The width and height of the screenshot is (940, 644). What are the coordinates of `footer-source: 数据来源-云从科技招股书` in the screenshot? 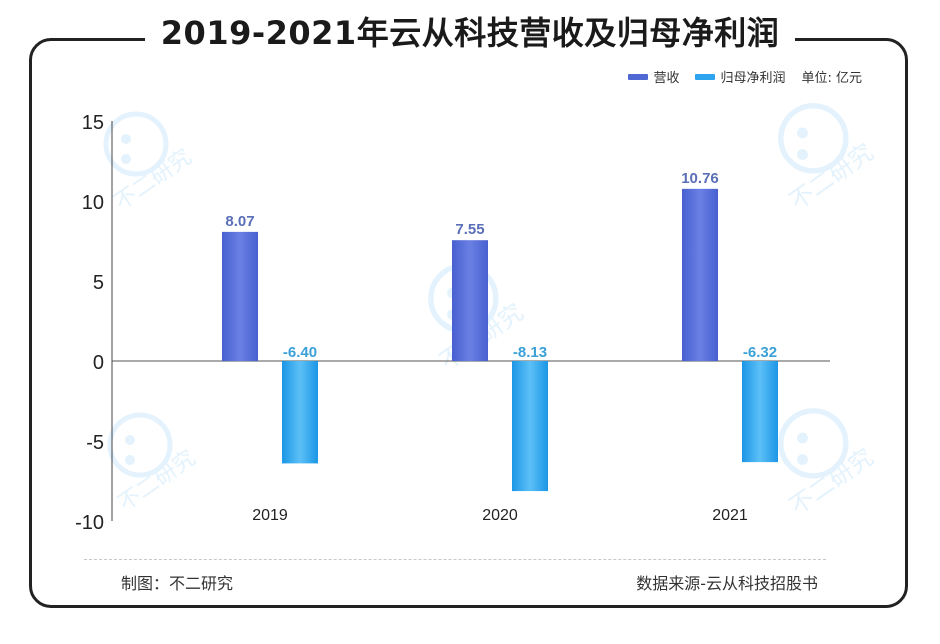 It's located at (727, 583).